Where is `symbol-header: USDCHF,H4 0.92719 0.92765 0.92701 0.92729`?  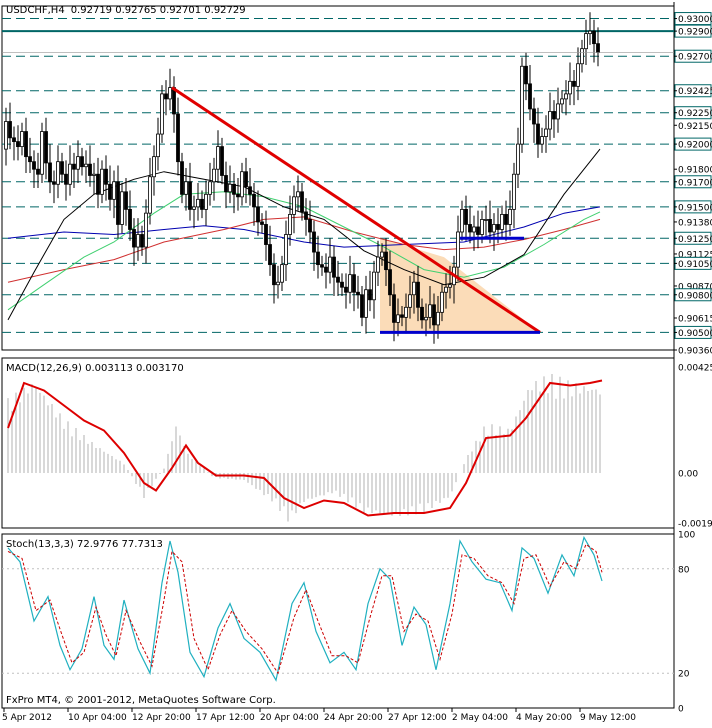
symbol-header: USDCHF,H4 0.92719 0.92765 0.92701 0.92729 is located at coordinates (126, 10).